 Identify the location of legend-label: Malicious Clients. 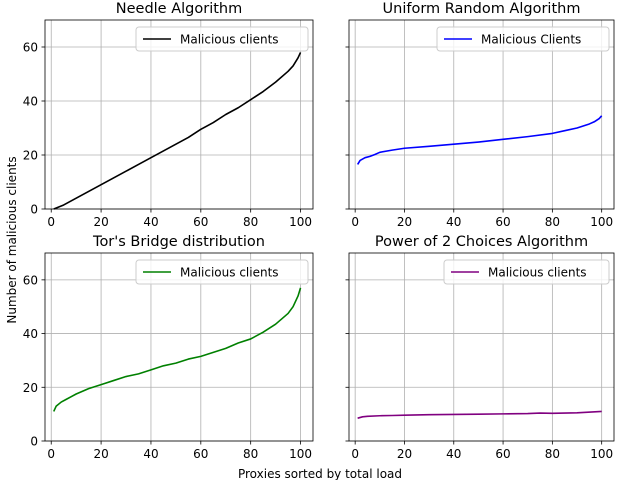
(531, 40).